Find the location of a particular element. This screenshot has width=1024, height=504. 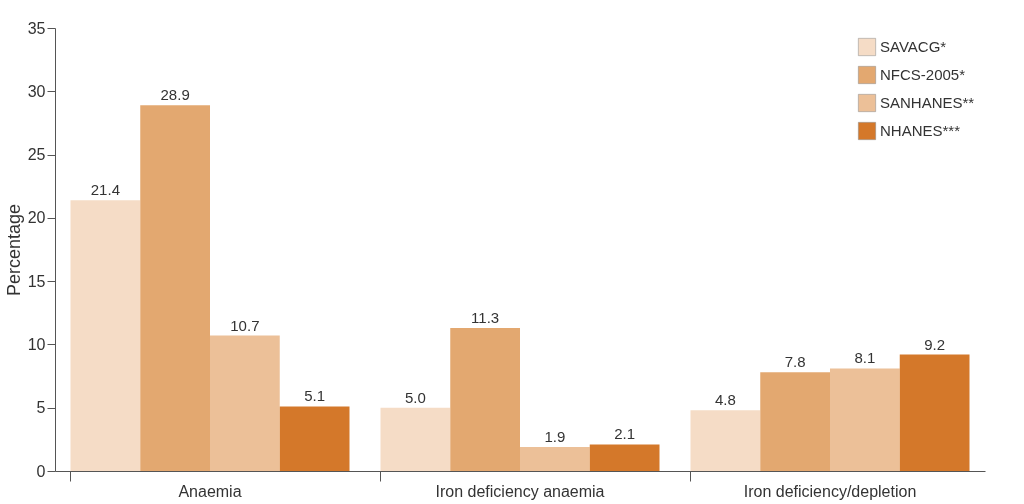

x-tick-label: Iron deficiency anaemia is located at coordinates (520, 491).